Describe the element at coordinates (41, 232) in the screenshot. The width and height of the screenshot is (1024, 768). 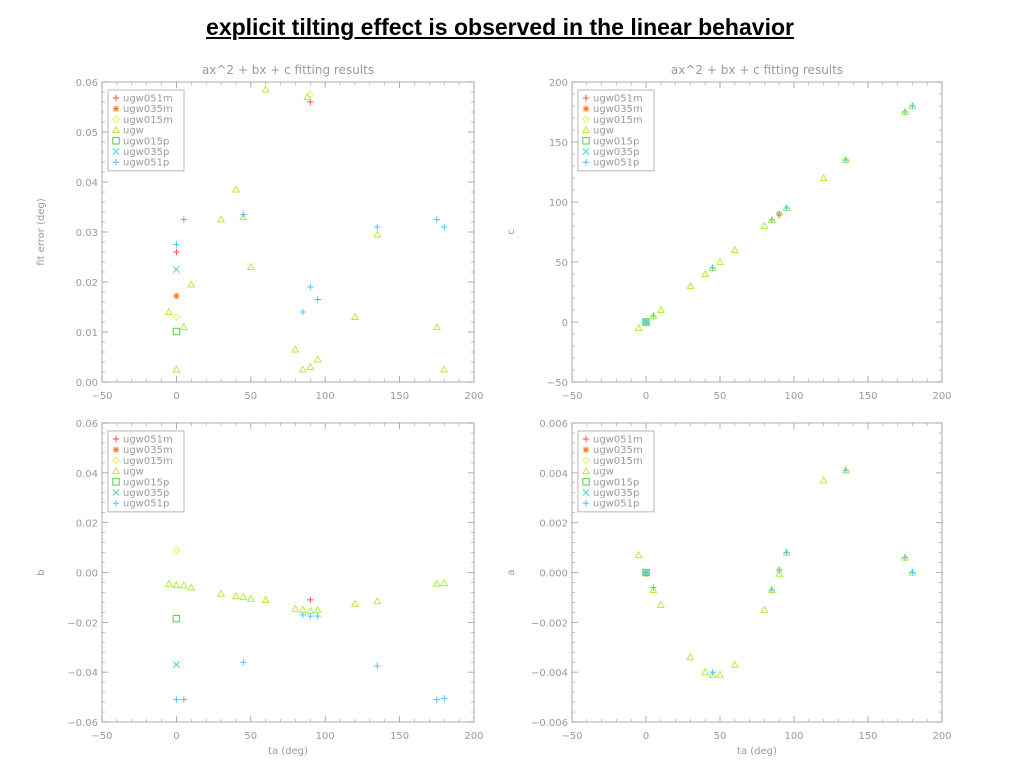
I see `y-axis-label: fit error (deg)` at that location.